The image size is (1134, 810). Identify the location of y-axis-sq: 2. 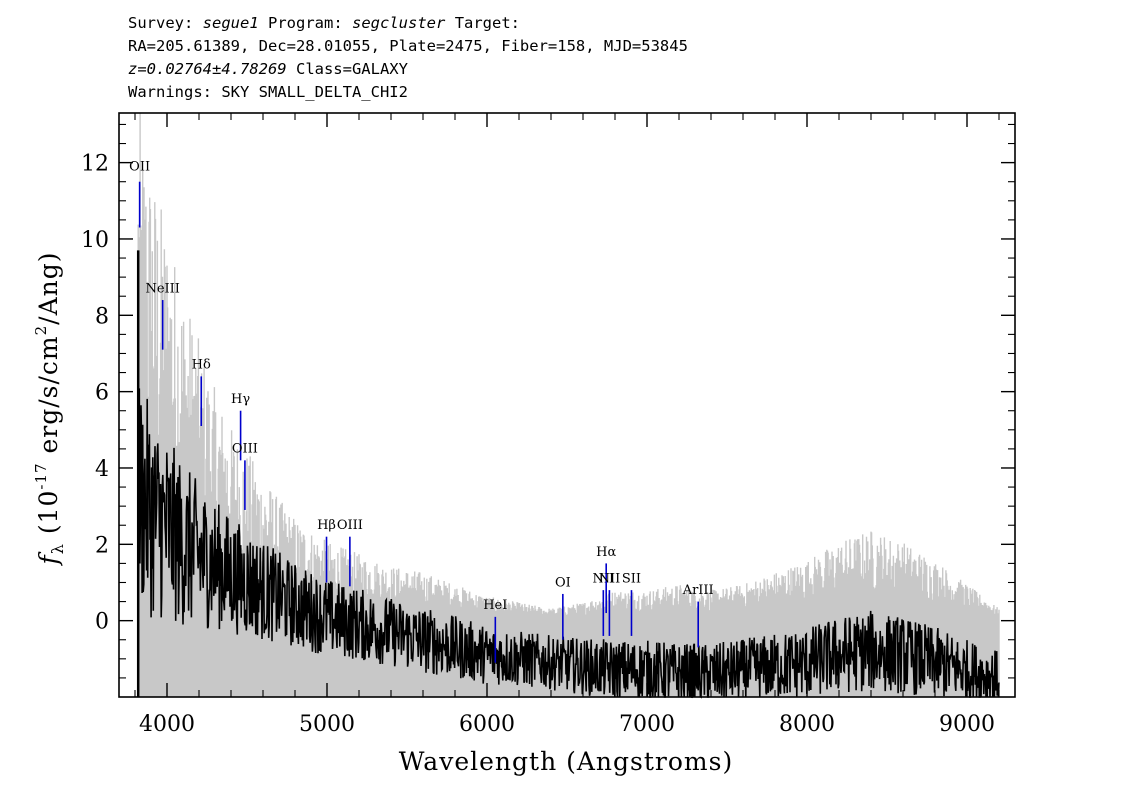
(41, 330).